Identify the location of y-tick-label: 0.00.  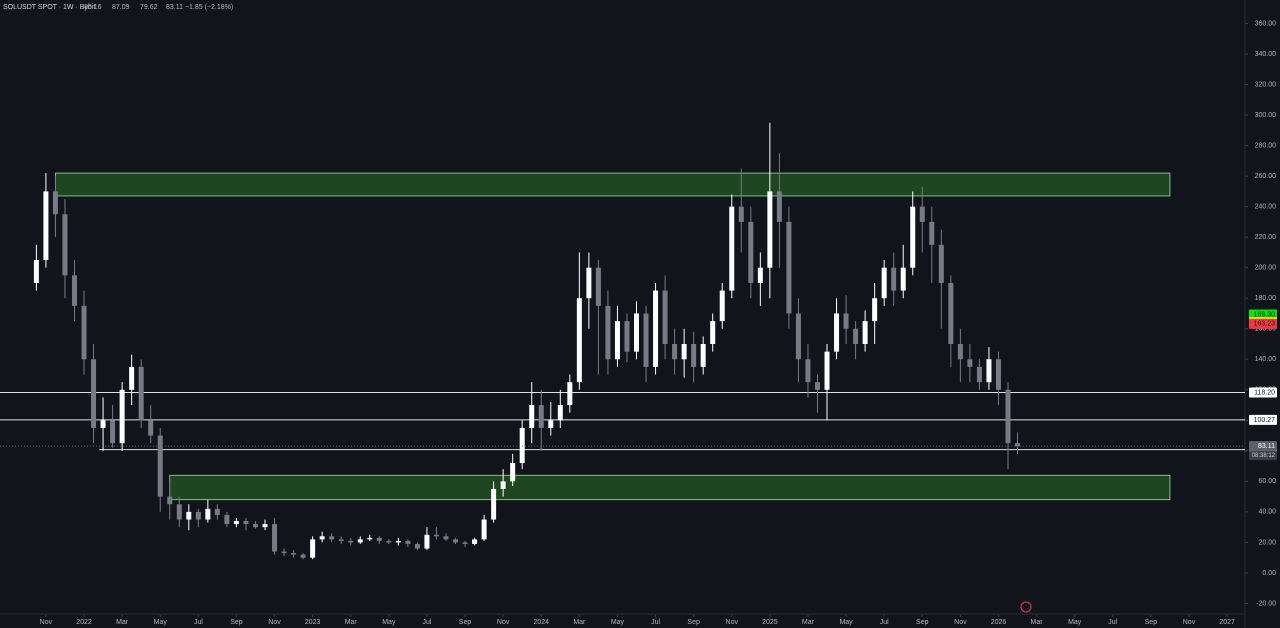
(1269, 573).